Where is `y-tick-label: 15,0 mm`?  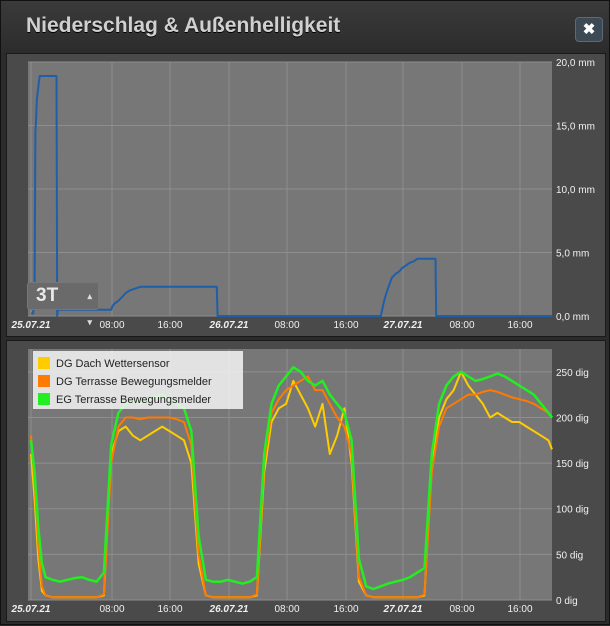
y-tick-label: 15,0 mm is located at coordinates (575, 127).